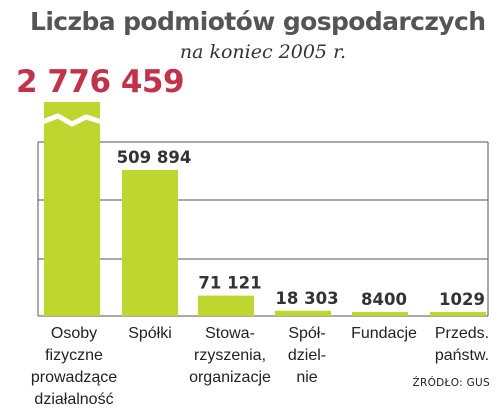 The height and width of the screenshot is (415, 500). What do you see at coordinates (100, 82) in the screenshot?
I see `value-label-0: 2 776 459` at bounding box center [100, 82].